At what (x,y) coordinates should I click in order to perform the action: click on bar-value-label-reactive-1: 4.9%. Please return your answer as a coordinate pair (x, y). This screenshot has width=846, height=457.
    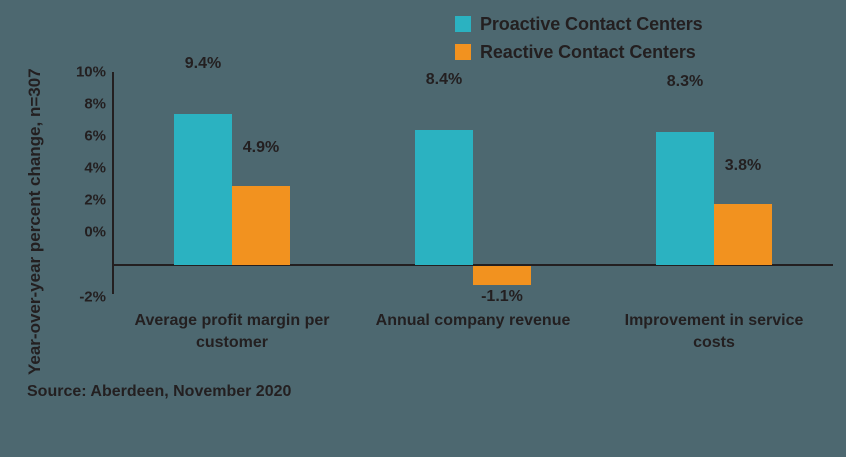
    Looking at the image, I should click on (261, 147).